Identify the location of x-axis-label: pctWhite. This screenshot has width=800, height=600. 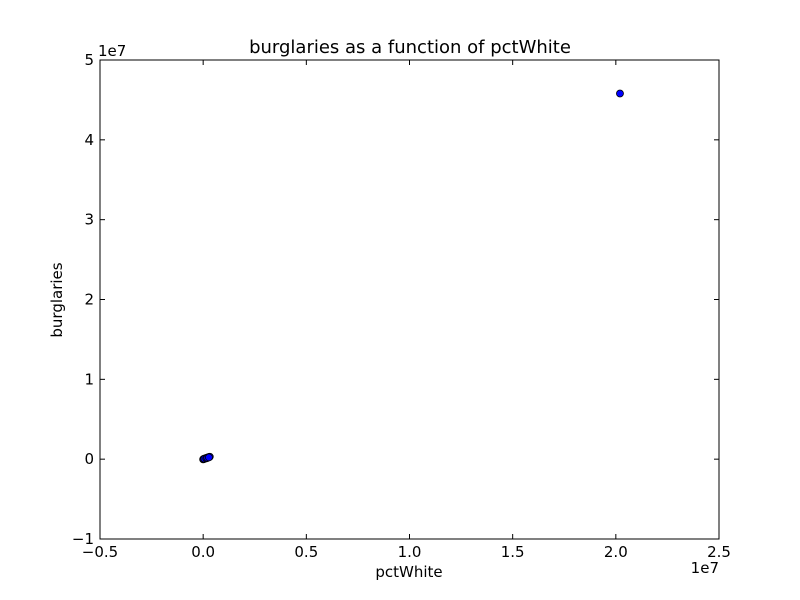
(408, 572).